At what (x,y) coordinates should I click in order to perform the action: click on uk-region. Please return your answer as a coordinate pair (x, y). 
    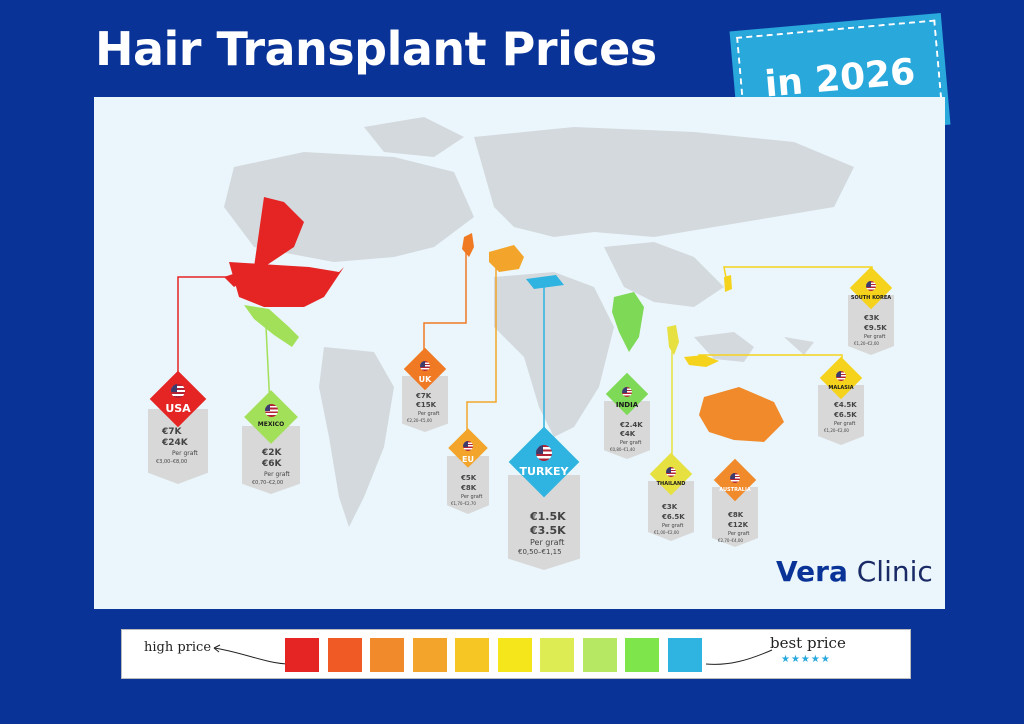
    Looking at the image, I should click on (468, 245).